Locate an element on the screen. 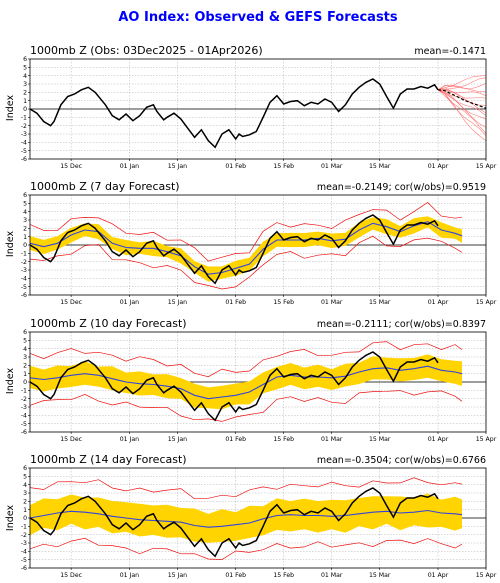 The width and height of the screenshot is (500, 583). ensemble-mean-line is located at coordinates (462, 99).